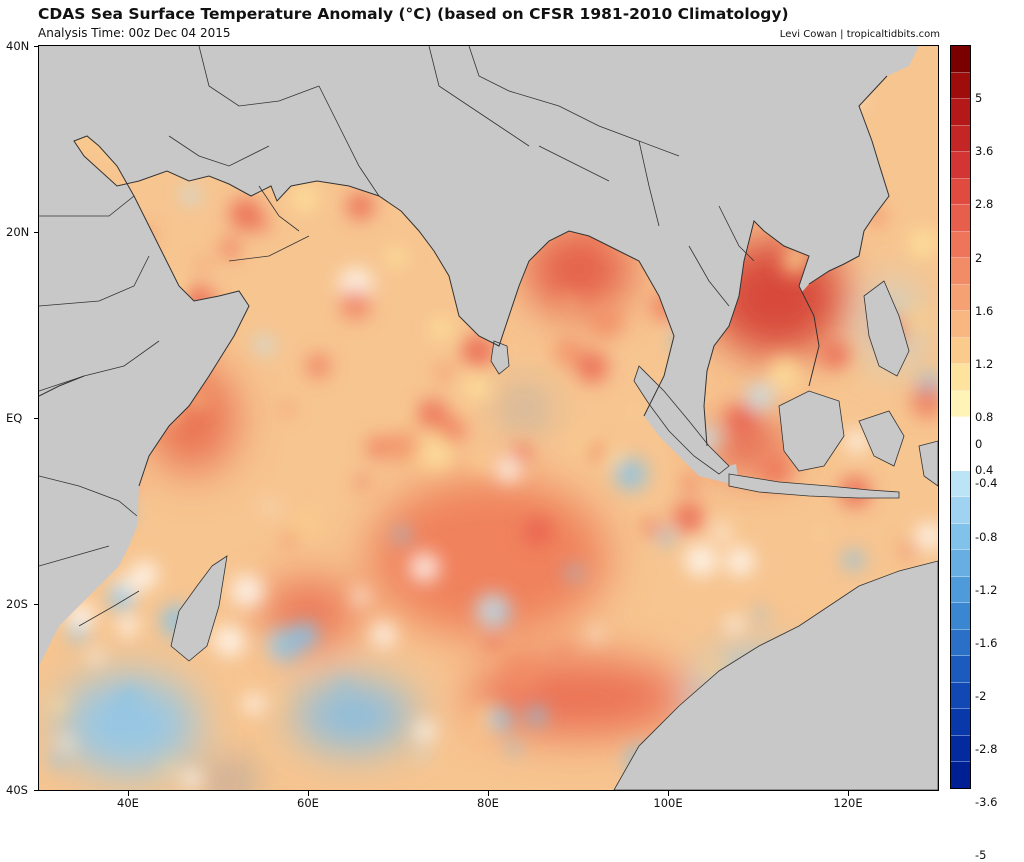  What do you see at coordinates (775, 675) in the screenshot?
I see `australia-landmass` at bounding box center [775, 675].